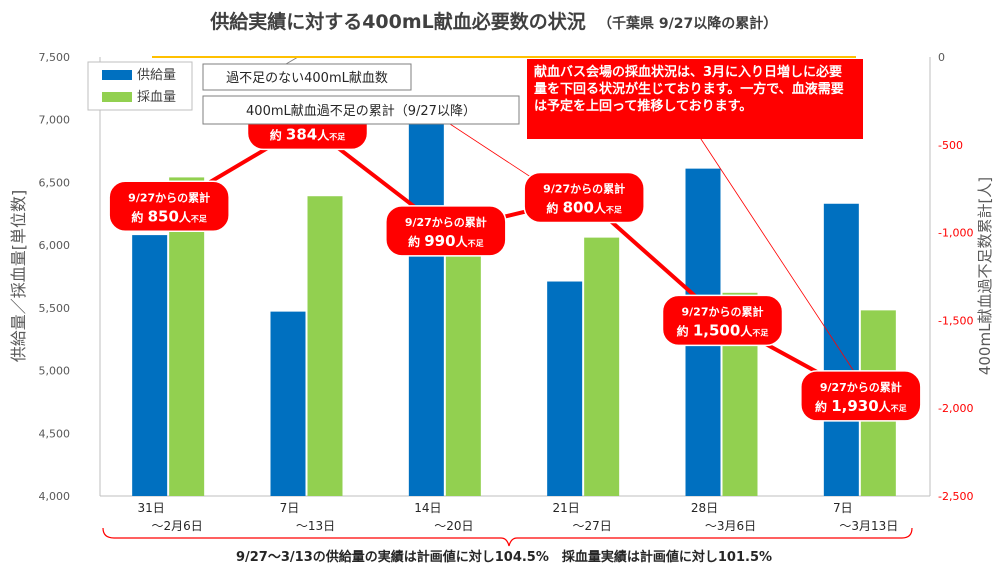  What do you see at coordinates (955, 496) in the screenshot?
I see `right-tick-label: -2,500` at bounding box center [955, 496].